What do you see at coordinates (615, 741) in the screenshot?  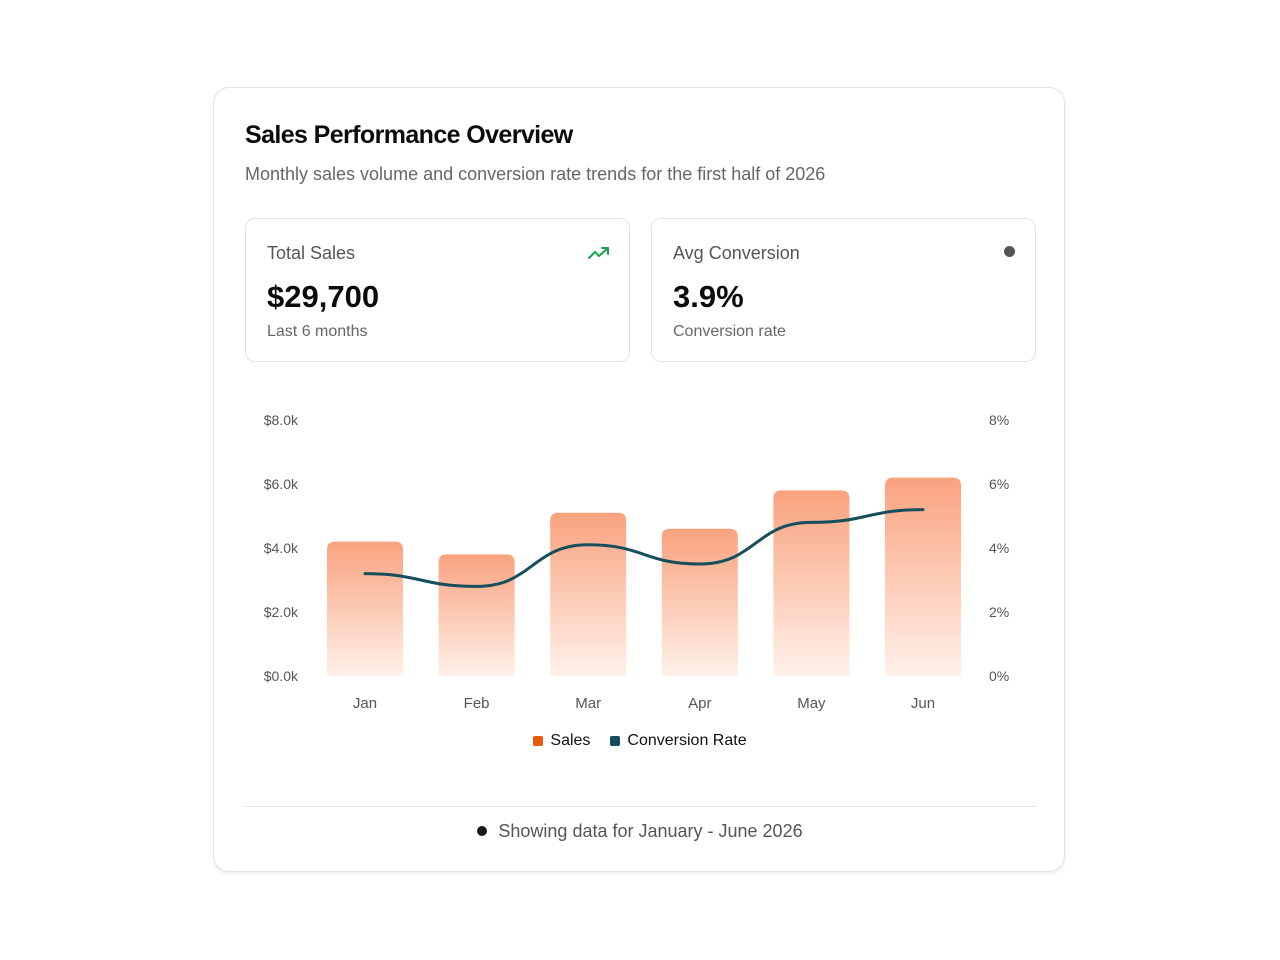 I see `conversion-rate-swatch` at bounding box center [615, 741].